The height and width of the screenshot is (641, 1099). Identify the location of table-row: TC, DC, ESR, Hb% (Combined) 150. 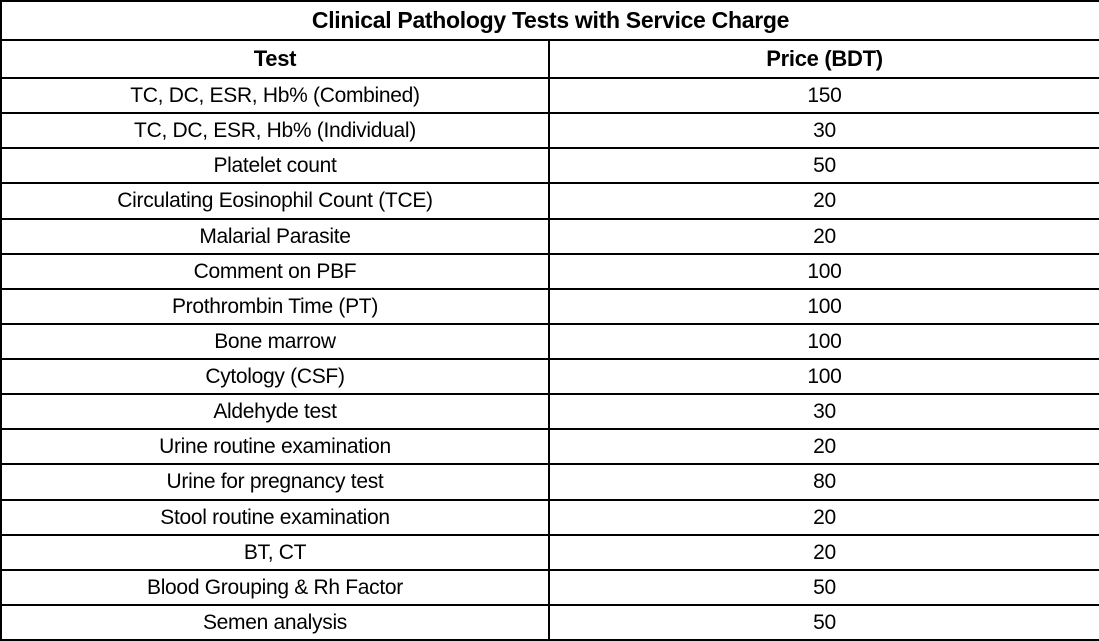
(549, 95).